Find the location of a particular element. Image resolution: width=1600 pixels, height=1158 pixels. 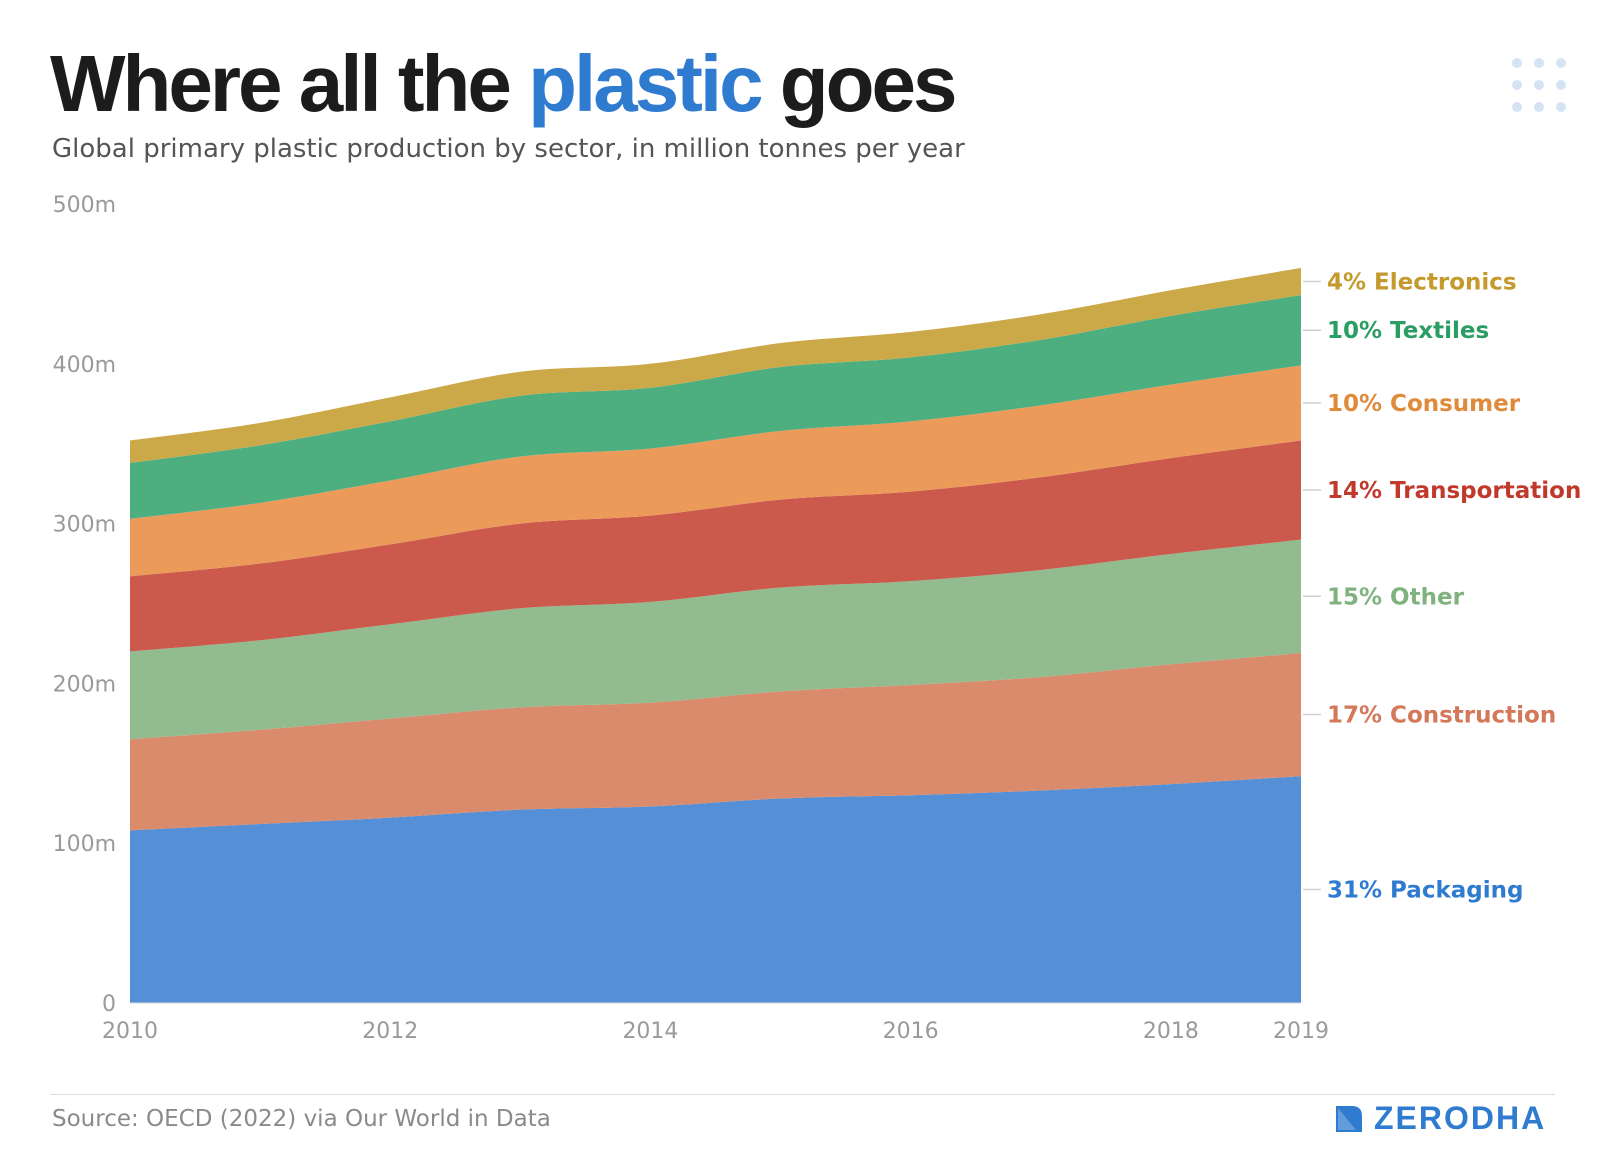

series-label-textiles: 10% Textiles is located at coordinates (1408, 331).